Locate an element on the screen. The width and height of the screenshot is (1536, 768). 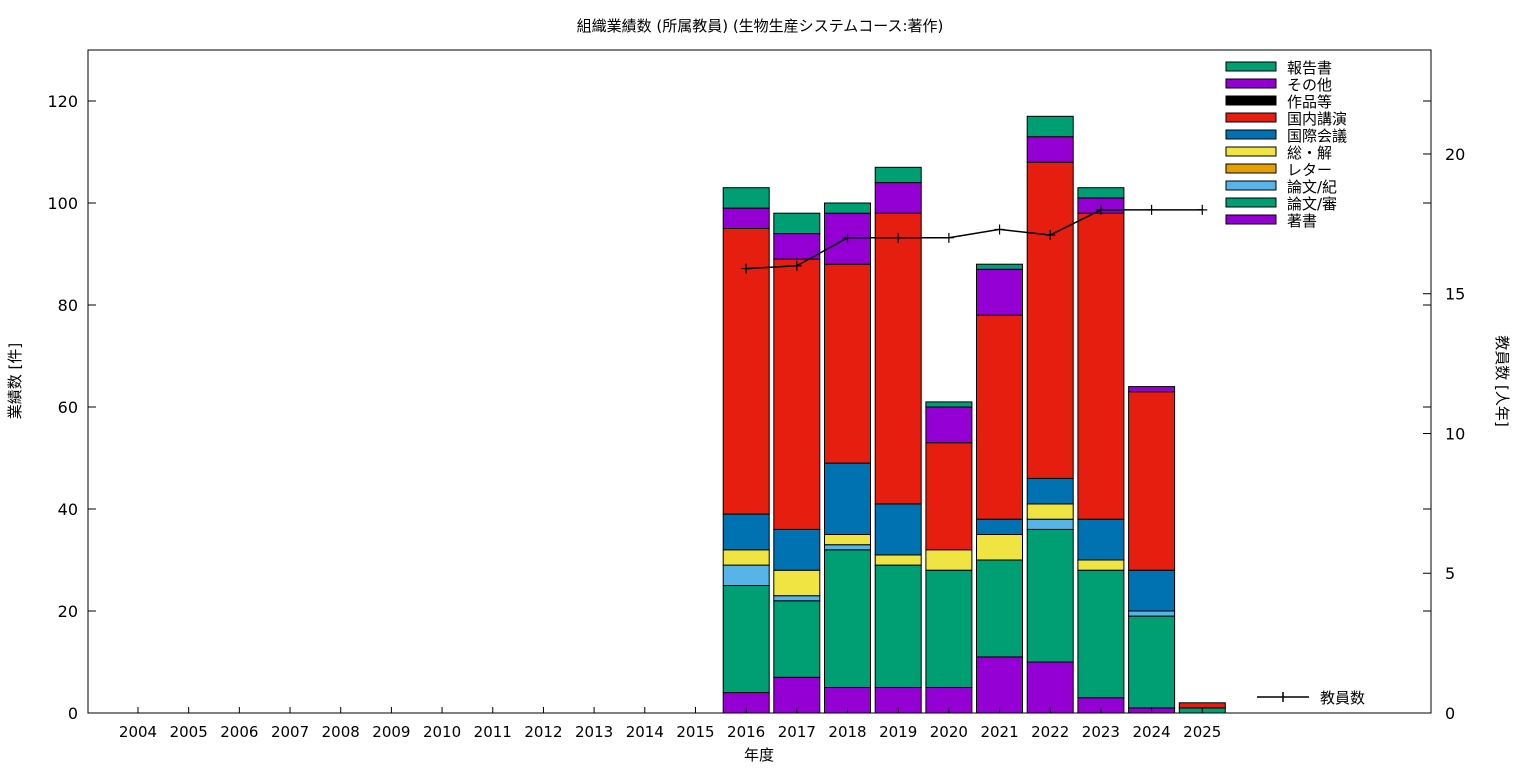
bar-2024-国内講演 is located at coordinates (1152, 481).